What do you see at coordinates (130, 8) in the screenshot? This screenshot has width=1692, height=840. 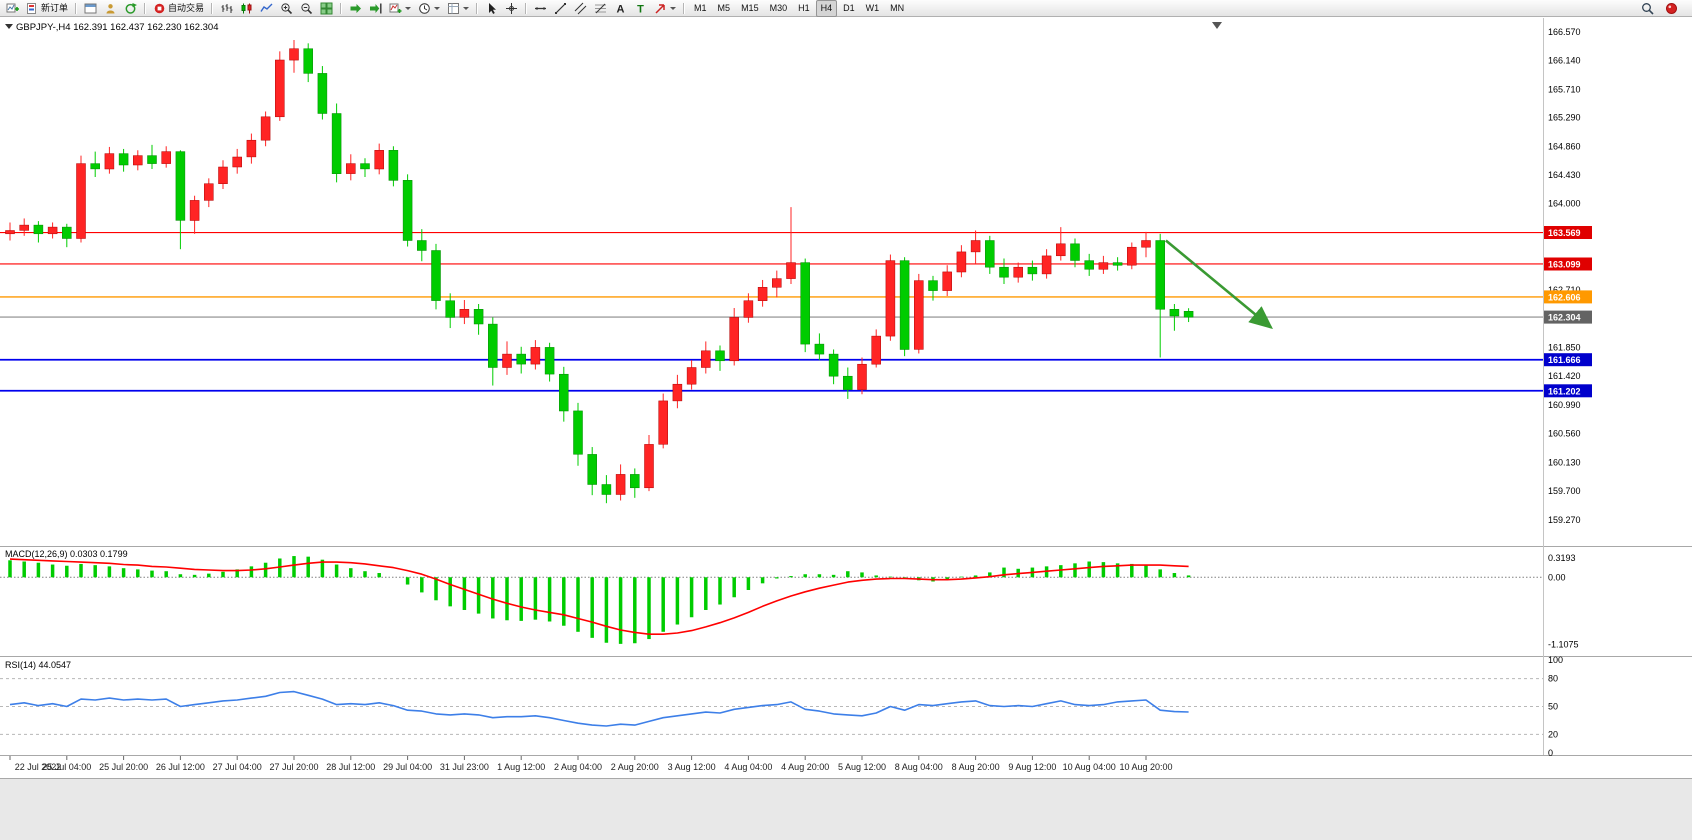 I see `terminal-button` at bounding box center [130, 8].